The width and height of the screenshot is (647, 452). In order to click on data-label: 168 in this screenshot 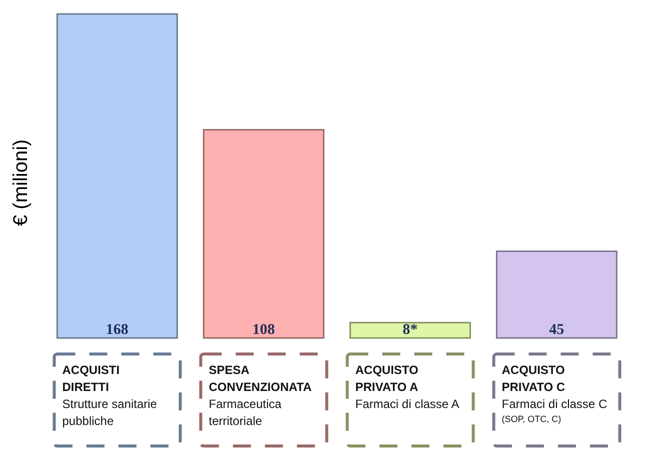, I will do `click(117, 330)`.